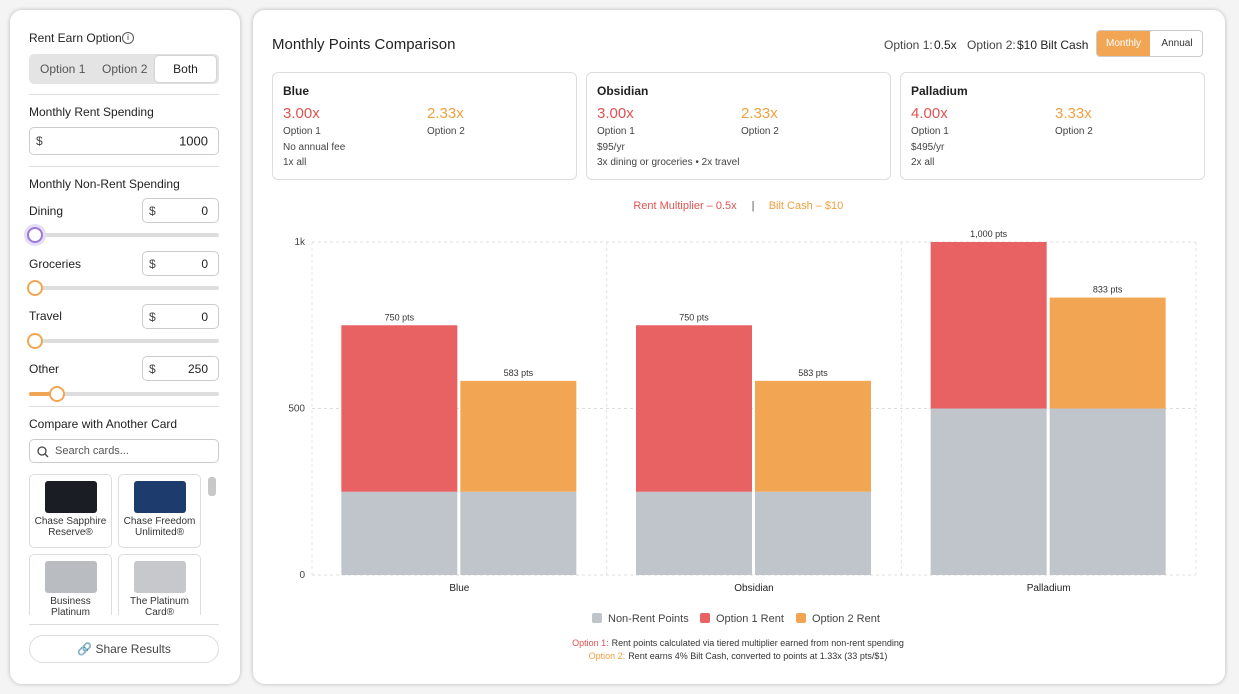  Describe the element at coordinates (623, 91) in the screenshot. I see `card-name: Obsidian` at that location.